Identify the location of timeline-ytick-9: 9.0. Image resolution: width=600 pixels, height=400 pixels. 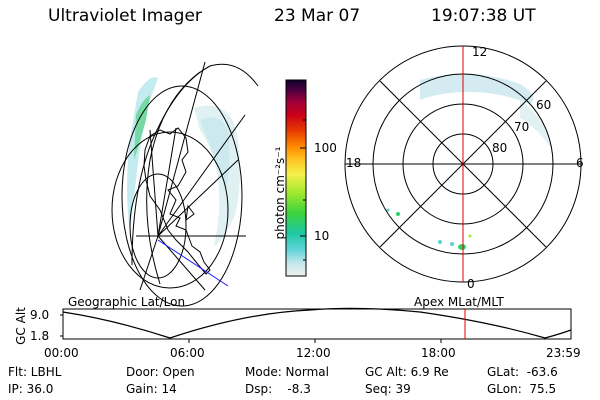
(40, 315).